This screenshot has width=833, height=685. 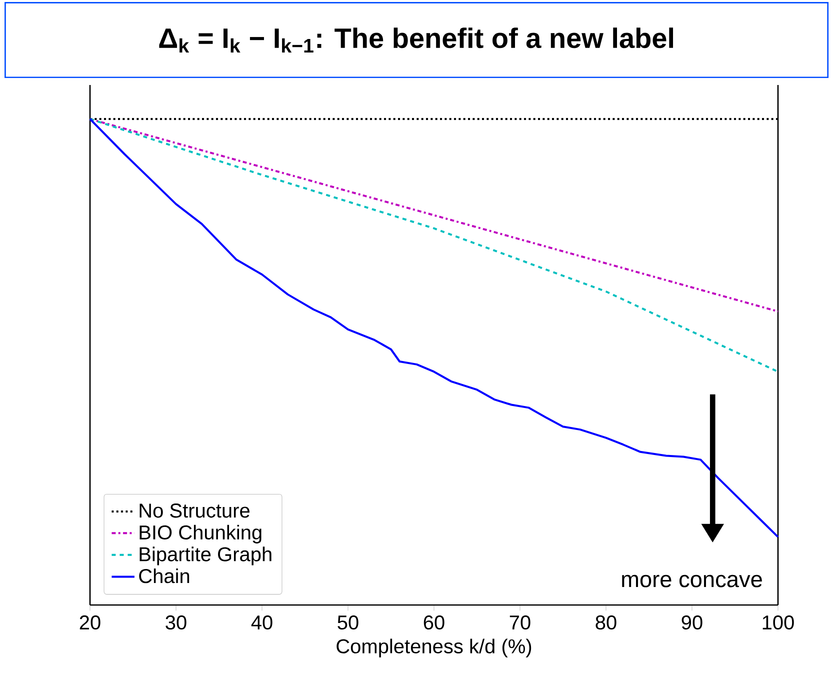 I want to click on chart-title: Δ$_{k}$ = I$_{k}$ − I$_{k−1}$: The benefit of a new label, so click(x=416, y=40).